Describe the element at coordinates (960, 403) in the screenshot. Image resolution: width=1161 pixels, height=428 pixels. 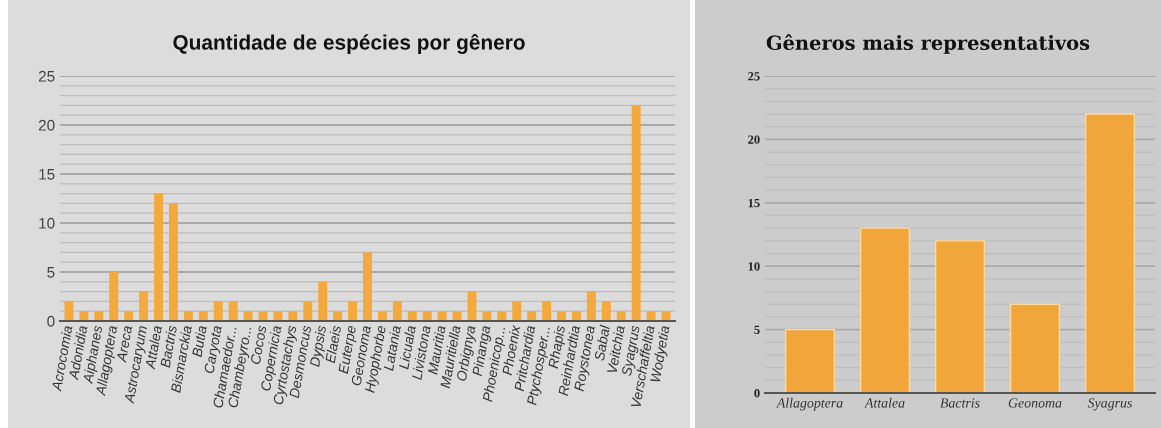
I see `x-tick-label: Bactris` at that location.